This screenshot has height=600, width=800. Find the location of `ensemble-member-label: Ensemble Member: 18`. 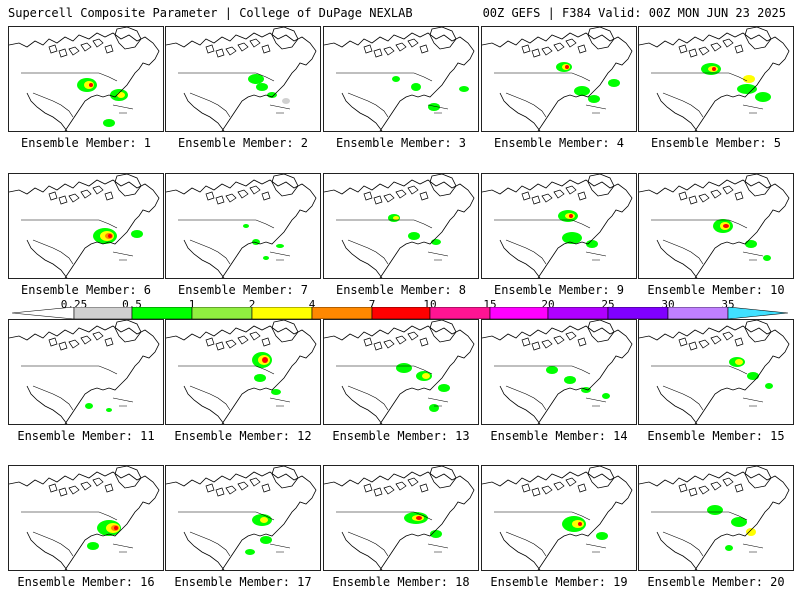

ensemble-member-label: Ensemble Member: 18 is located at coordinates (401, 582).